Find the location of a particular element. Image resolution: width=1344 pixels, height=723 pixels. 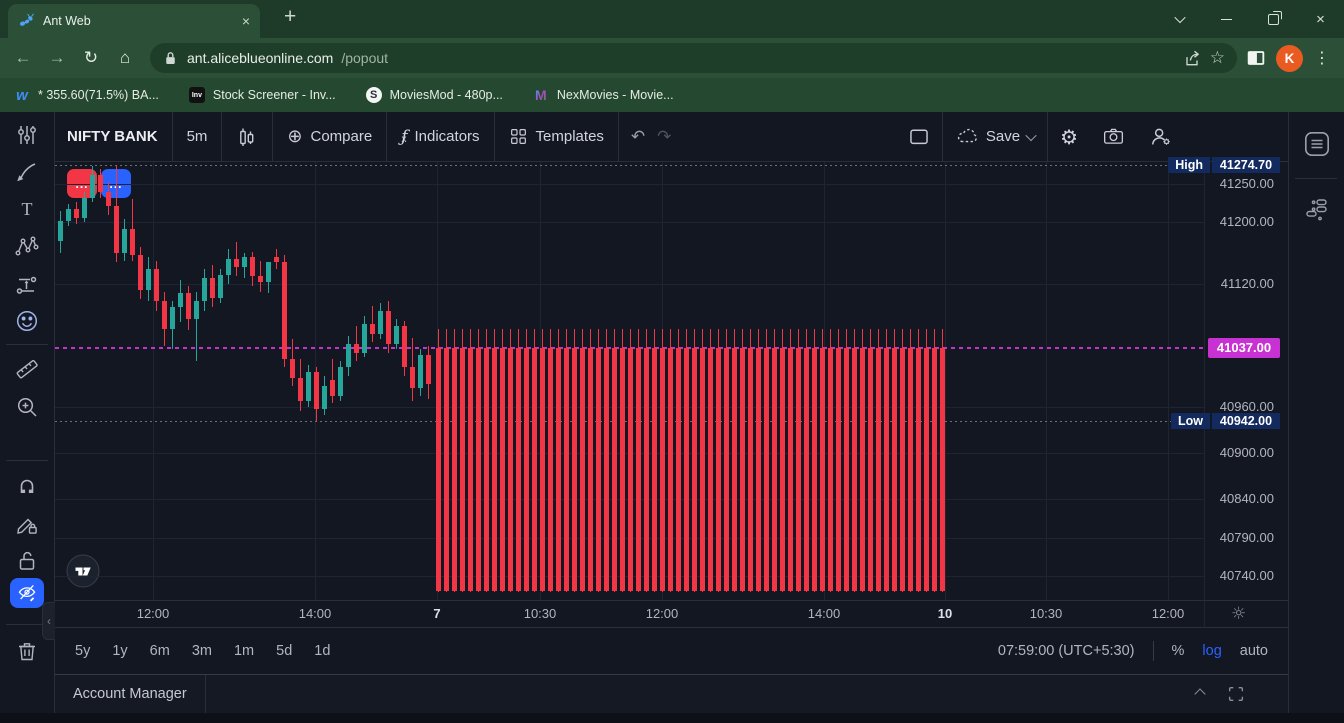

trend-line-tool is located at coordinates (27, 171).